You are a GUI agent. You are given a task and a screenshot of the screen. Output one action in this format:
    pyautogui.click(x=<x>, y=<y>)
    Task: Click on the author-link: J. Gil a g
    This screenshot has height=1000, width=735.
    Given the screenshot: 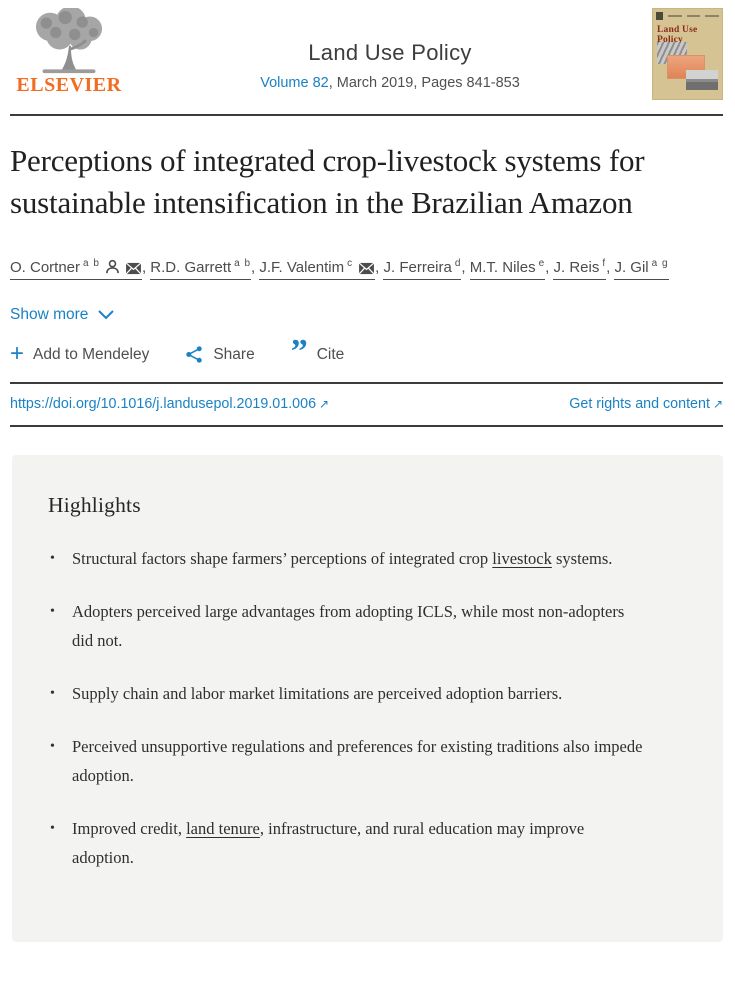 What is the action you would take?
    pyautogui.click(x=641, y=269)
    